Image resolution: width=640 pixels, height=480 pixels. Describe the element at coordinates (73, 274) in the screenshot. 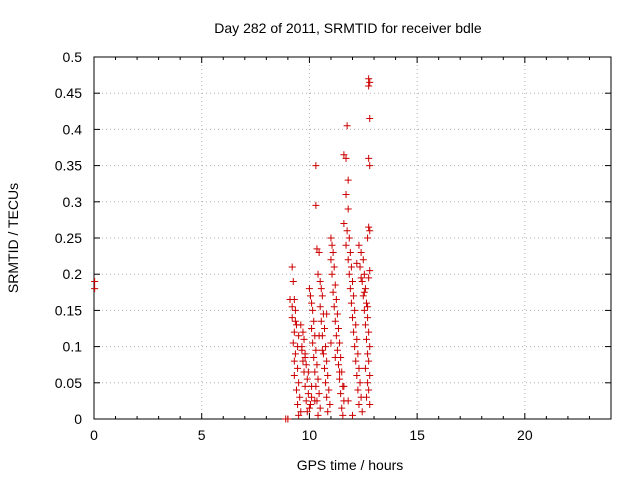

I see `y-tick-label: 0.2` at that location.